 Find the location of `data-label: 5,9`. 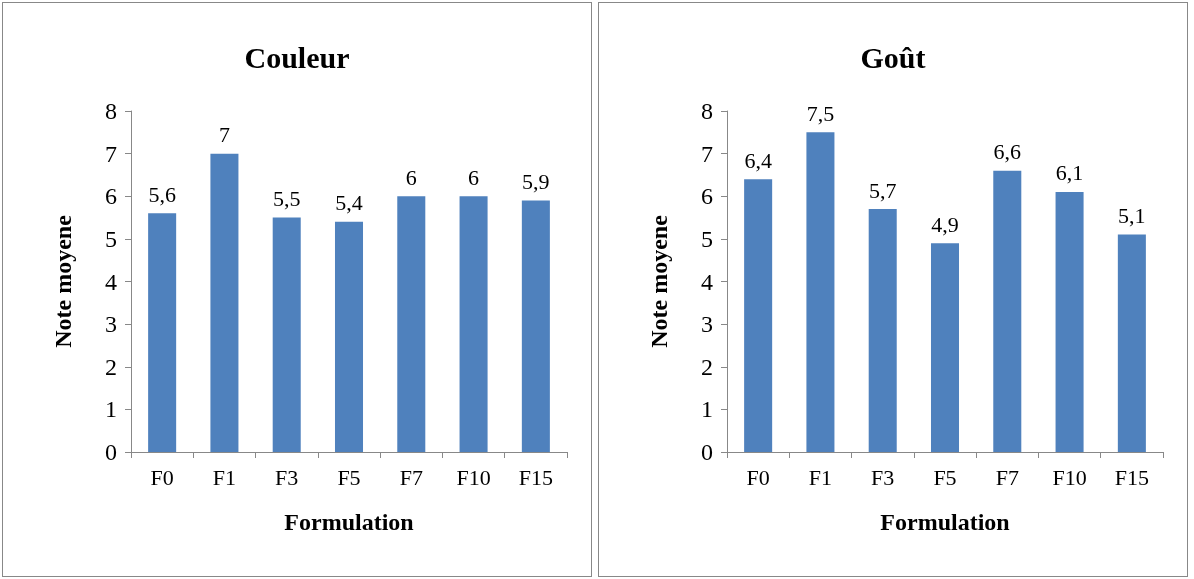

data-label: 5,9 is located at coordinates (536, 182).